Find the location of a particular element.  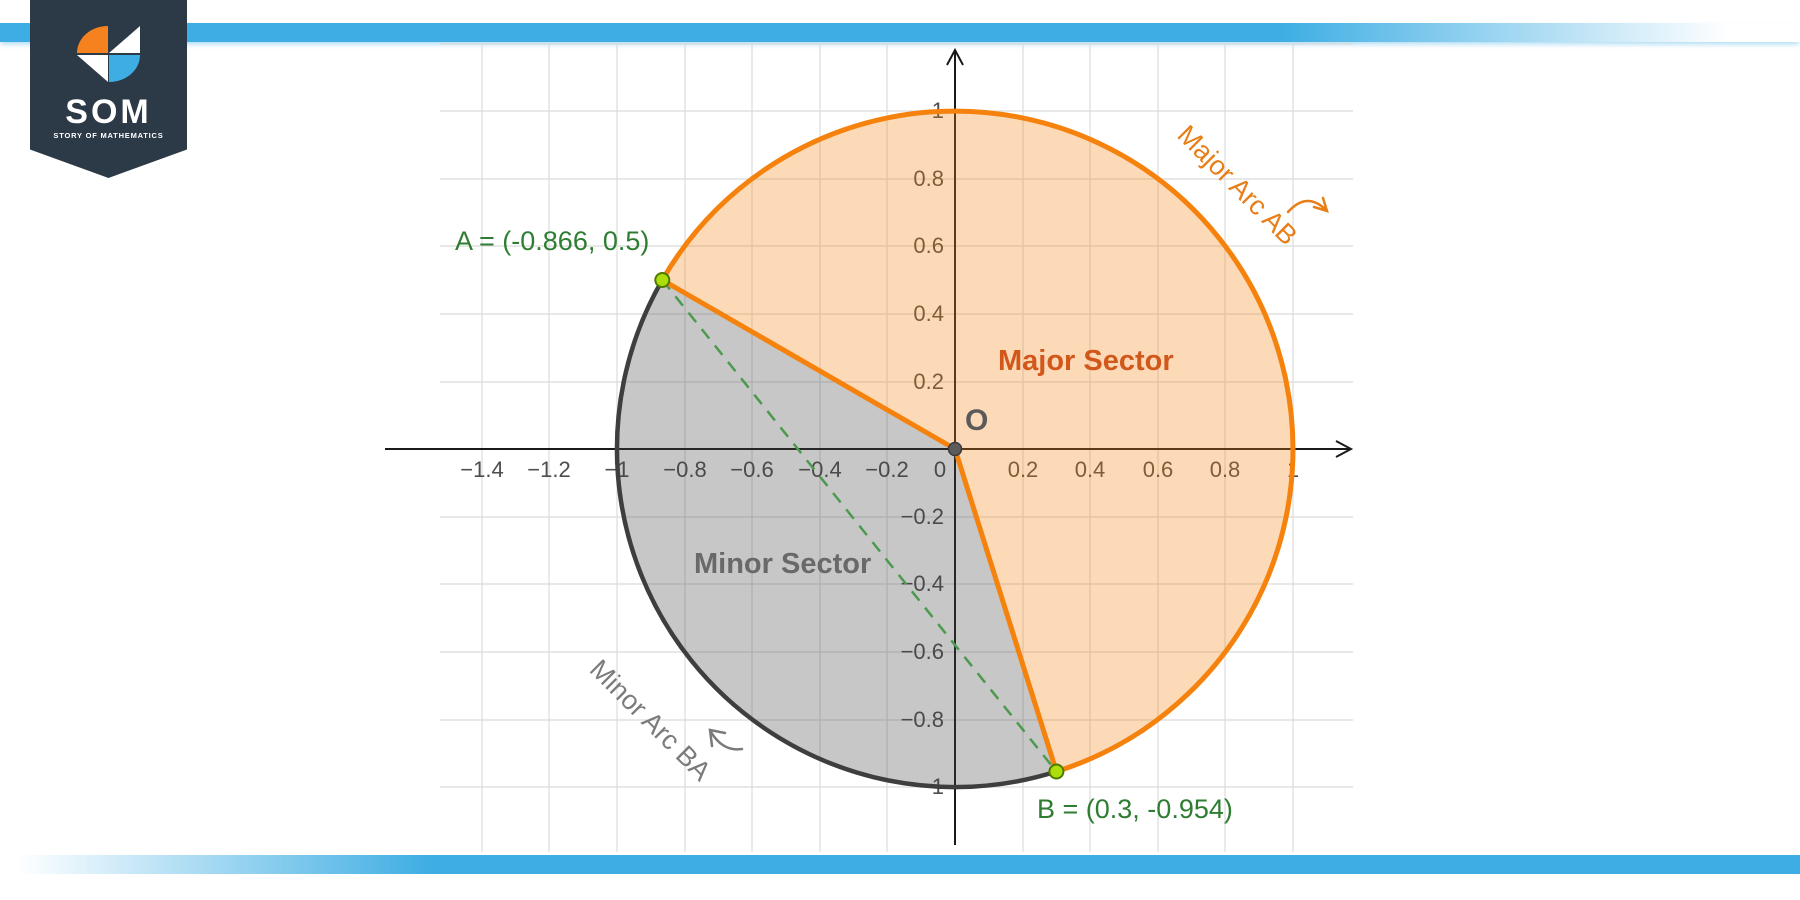

x-tick-zero: 0 is located at coordinates (940, 470).